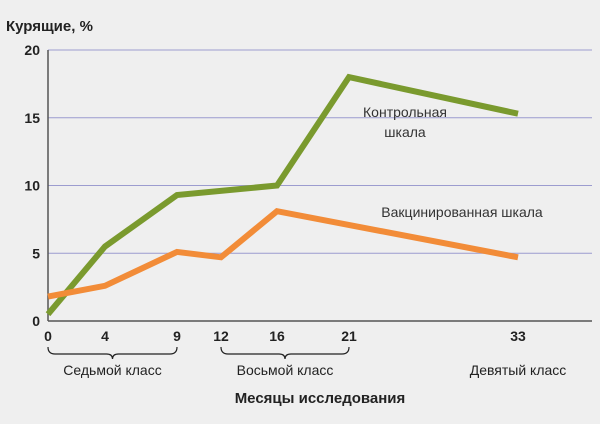 The image size is (600, 424). I want to click on y-tick-label: 10, so click(32, 186).